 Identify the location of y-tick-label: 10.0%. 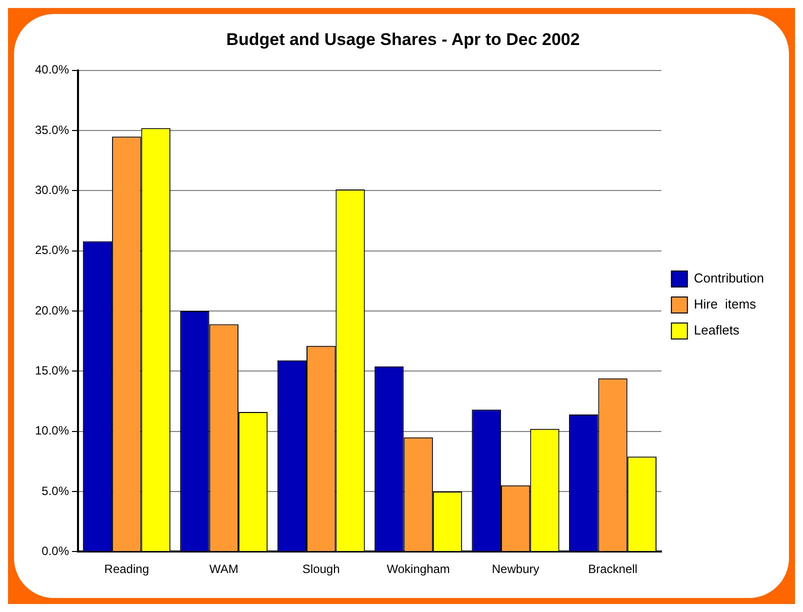
(52, 431).